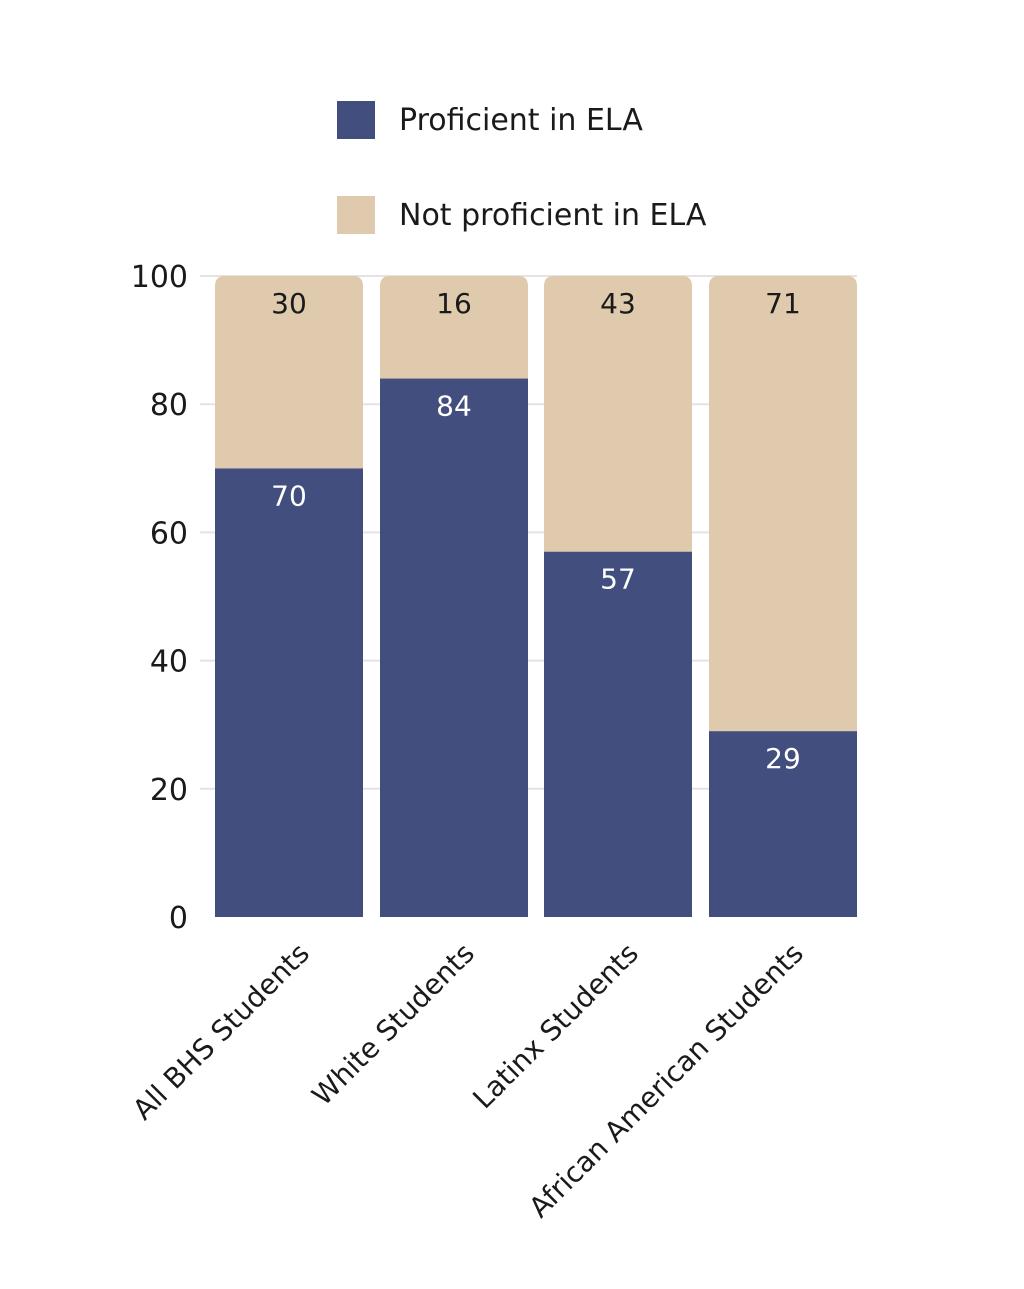 Image resolution: width=1024 pixels, height=1289 pixels. I want to click on x-tick-label: White Students, so click(392, 1024).